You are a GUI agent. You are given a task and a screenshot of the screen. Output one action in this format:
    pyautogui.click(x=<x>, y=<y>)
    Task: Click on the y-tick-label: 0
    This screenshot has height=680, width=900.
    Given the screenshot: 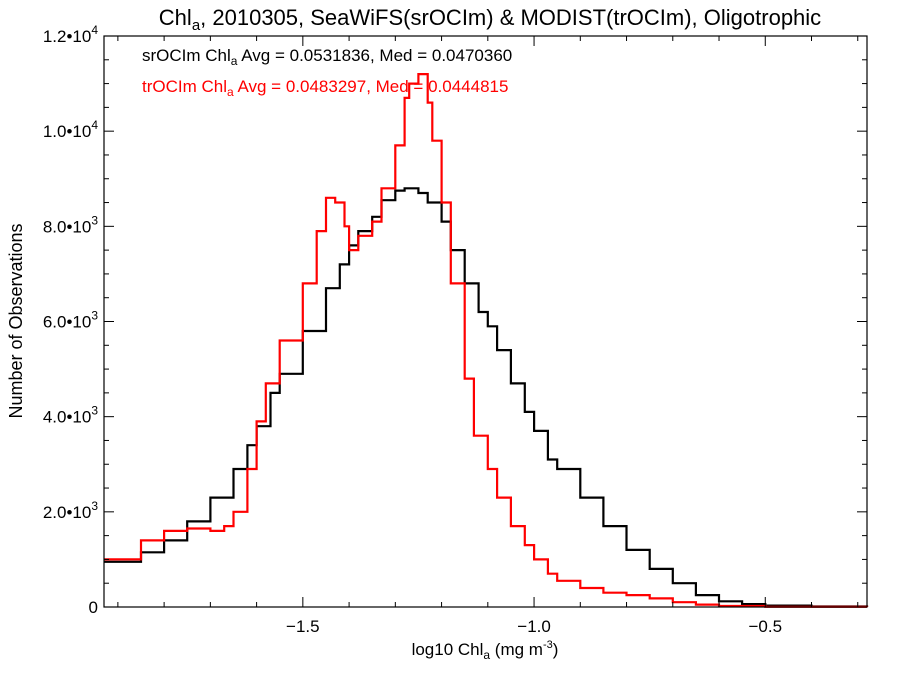 What is the action you would take?
    pyautogui.click(x=93, y=607)
    